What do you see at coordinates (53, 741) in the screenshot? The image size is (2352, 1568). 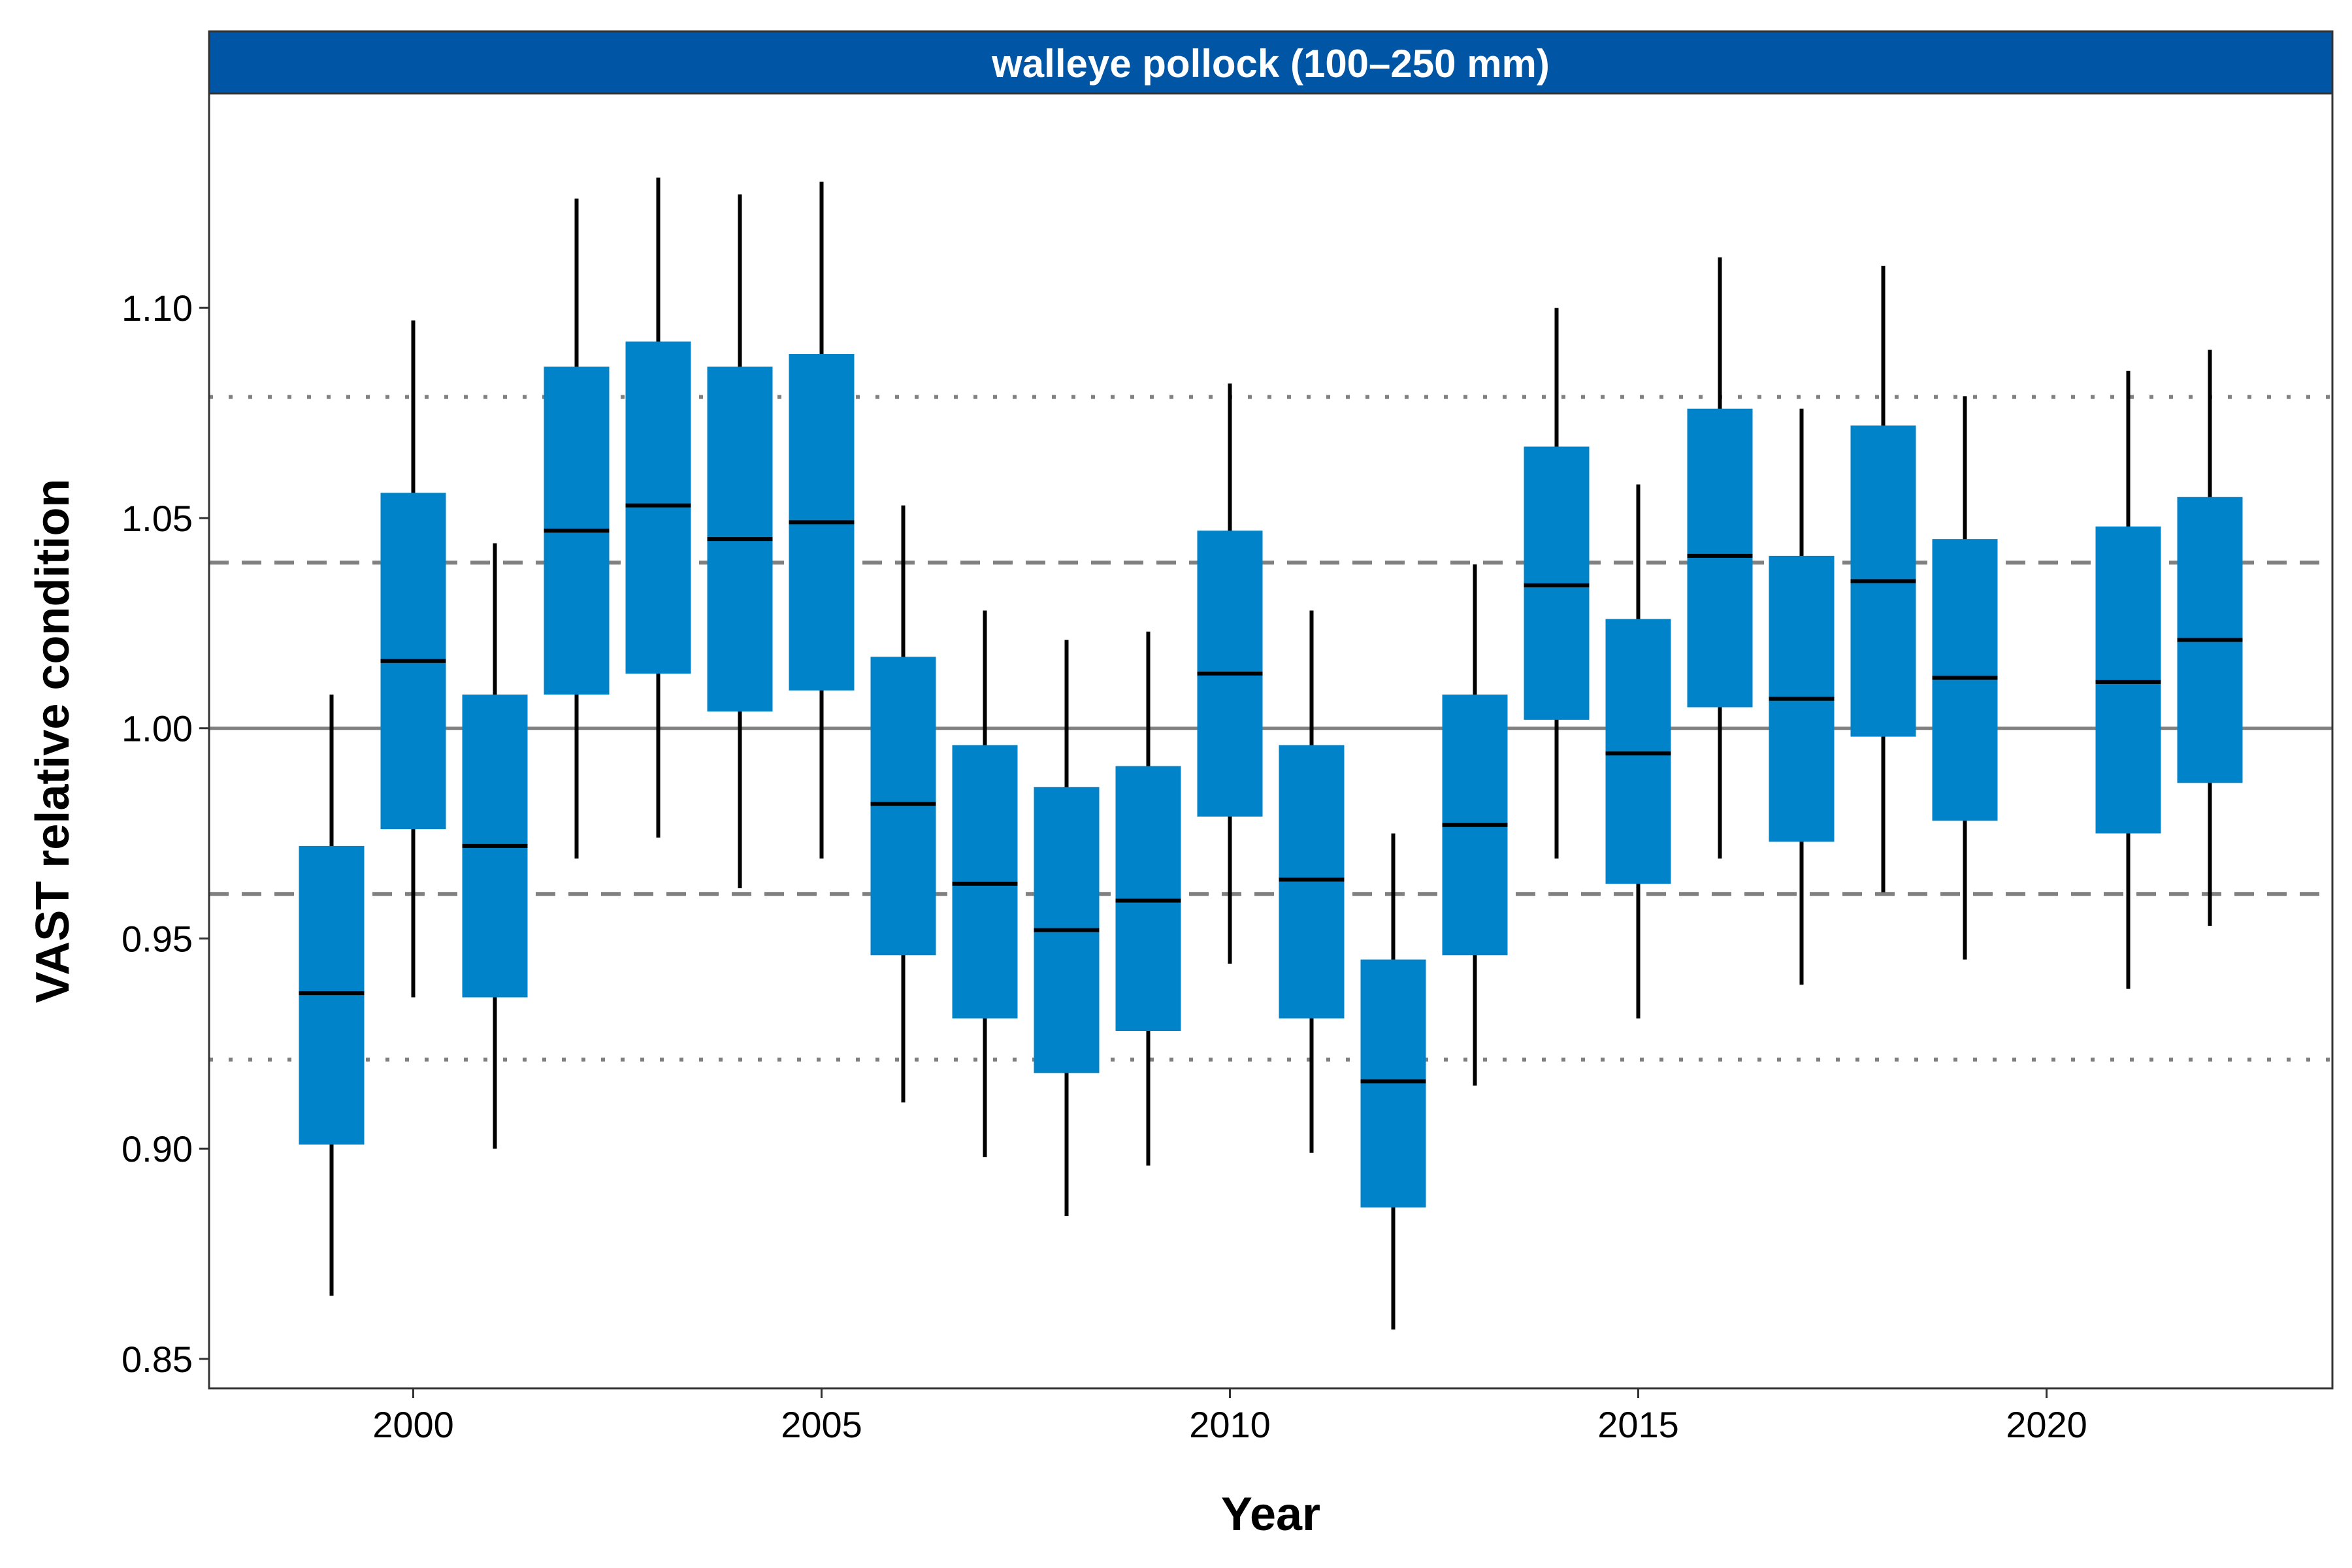 I see `y-axis-title: VAST relative condition` at bounding box center [53, 741].